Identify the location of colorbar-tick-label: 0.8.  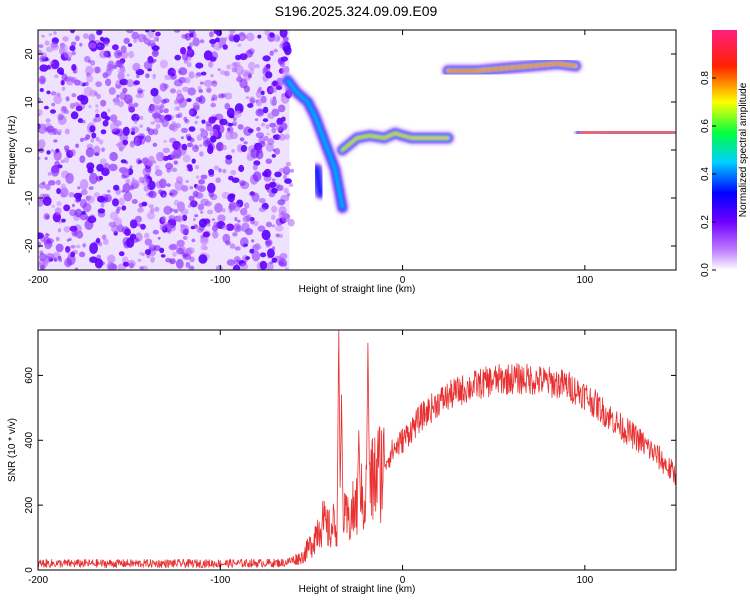
(705, 78).